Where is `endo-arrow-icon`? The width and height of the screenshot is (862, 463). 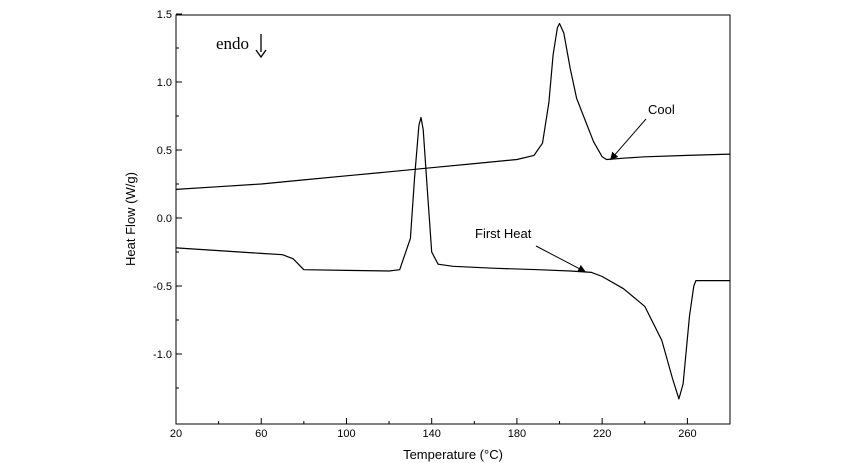
endo-arrow-icon is located at coordinates (261, 46).